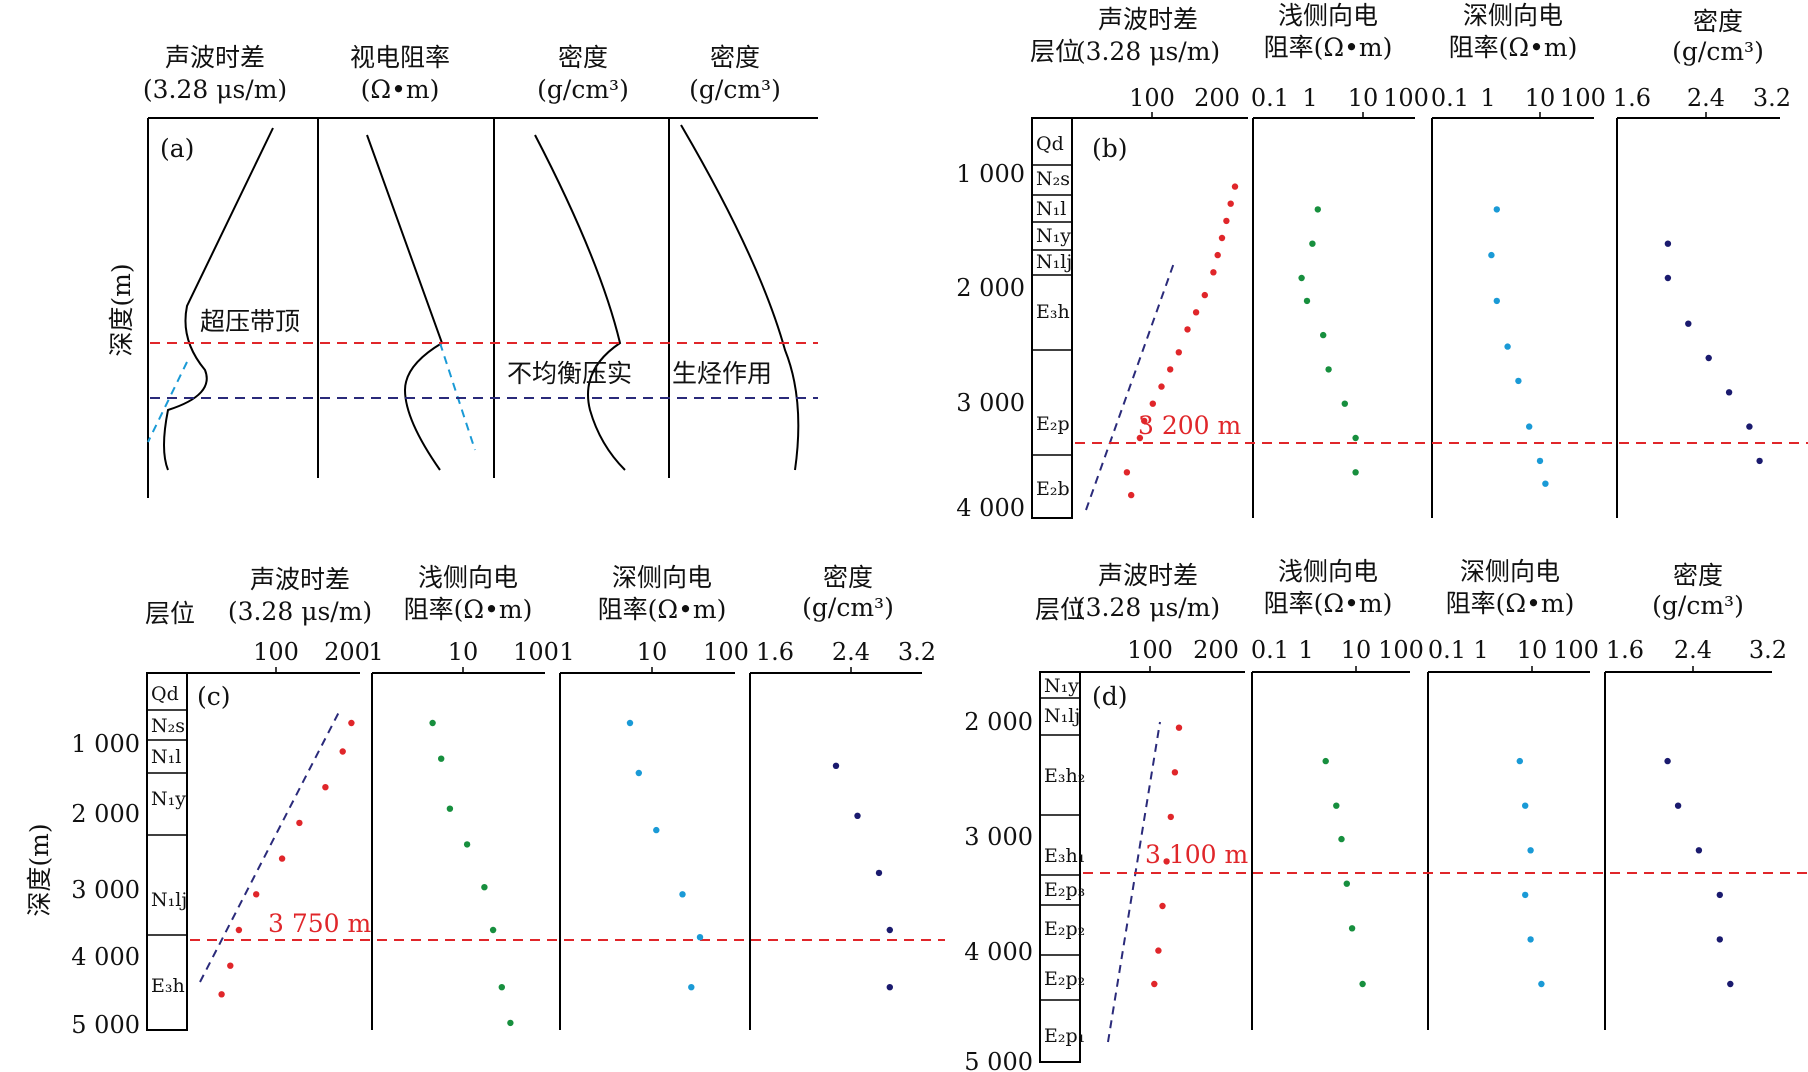  I want to click on panel-c-tag: (c), so click(214, 696).